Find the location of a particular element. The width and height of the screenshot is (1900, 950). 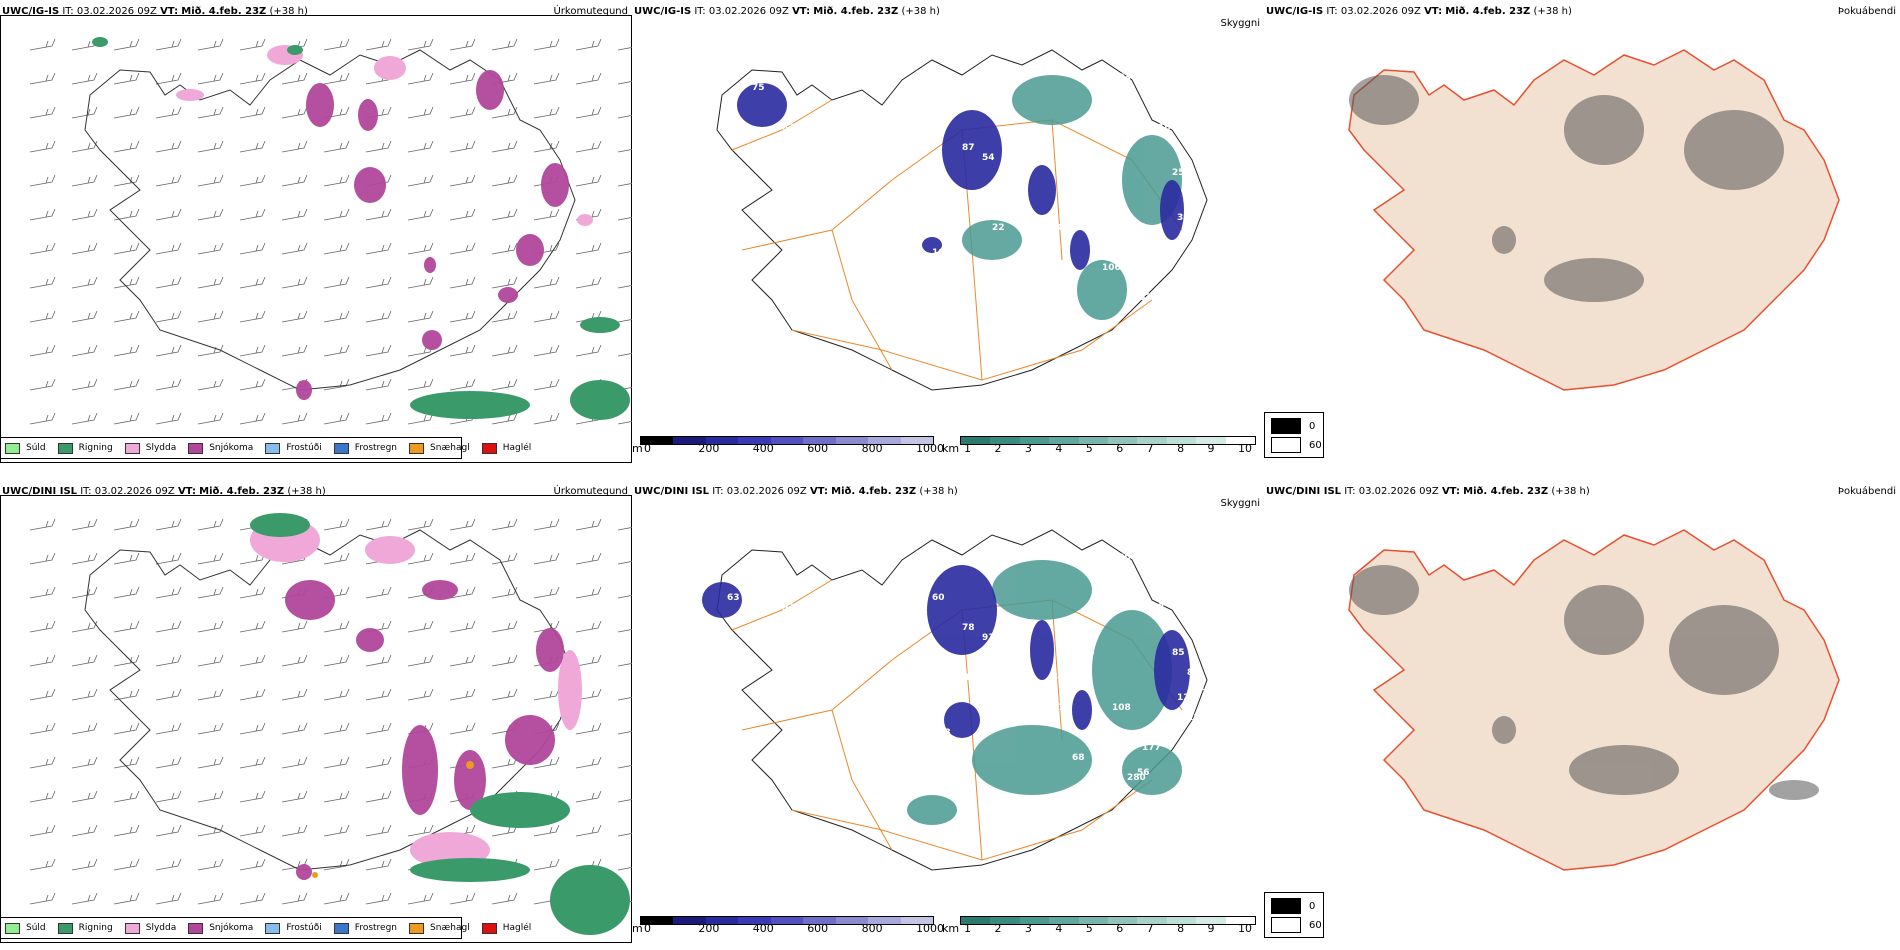

colorbar-unit: m is located at coordinates (637, 928).